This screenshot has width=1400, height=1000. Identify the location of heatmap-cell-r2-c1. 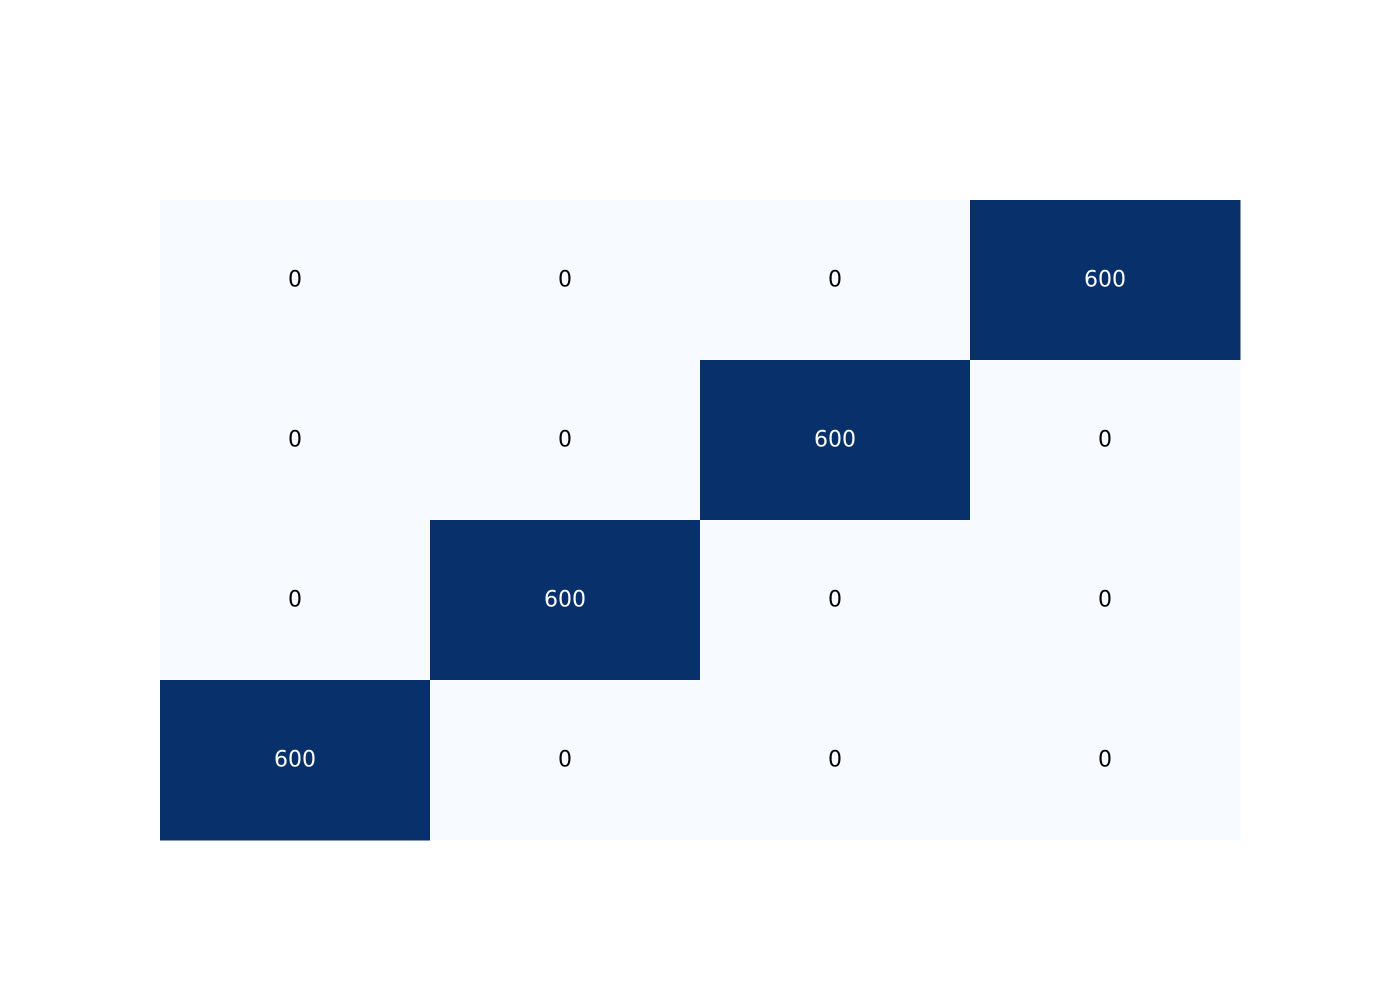
(565, 600).